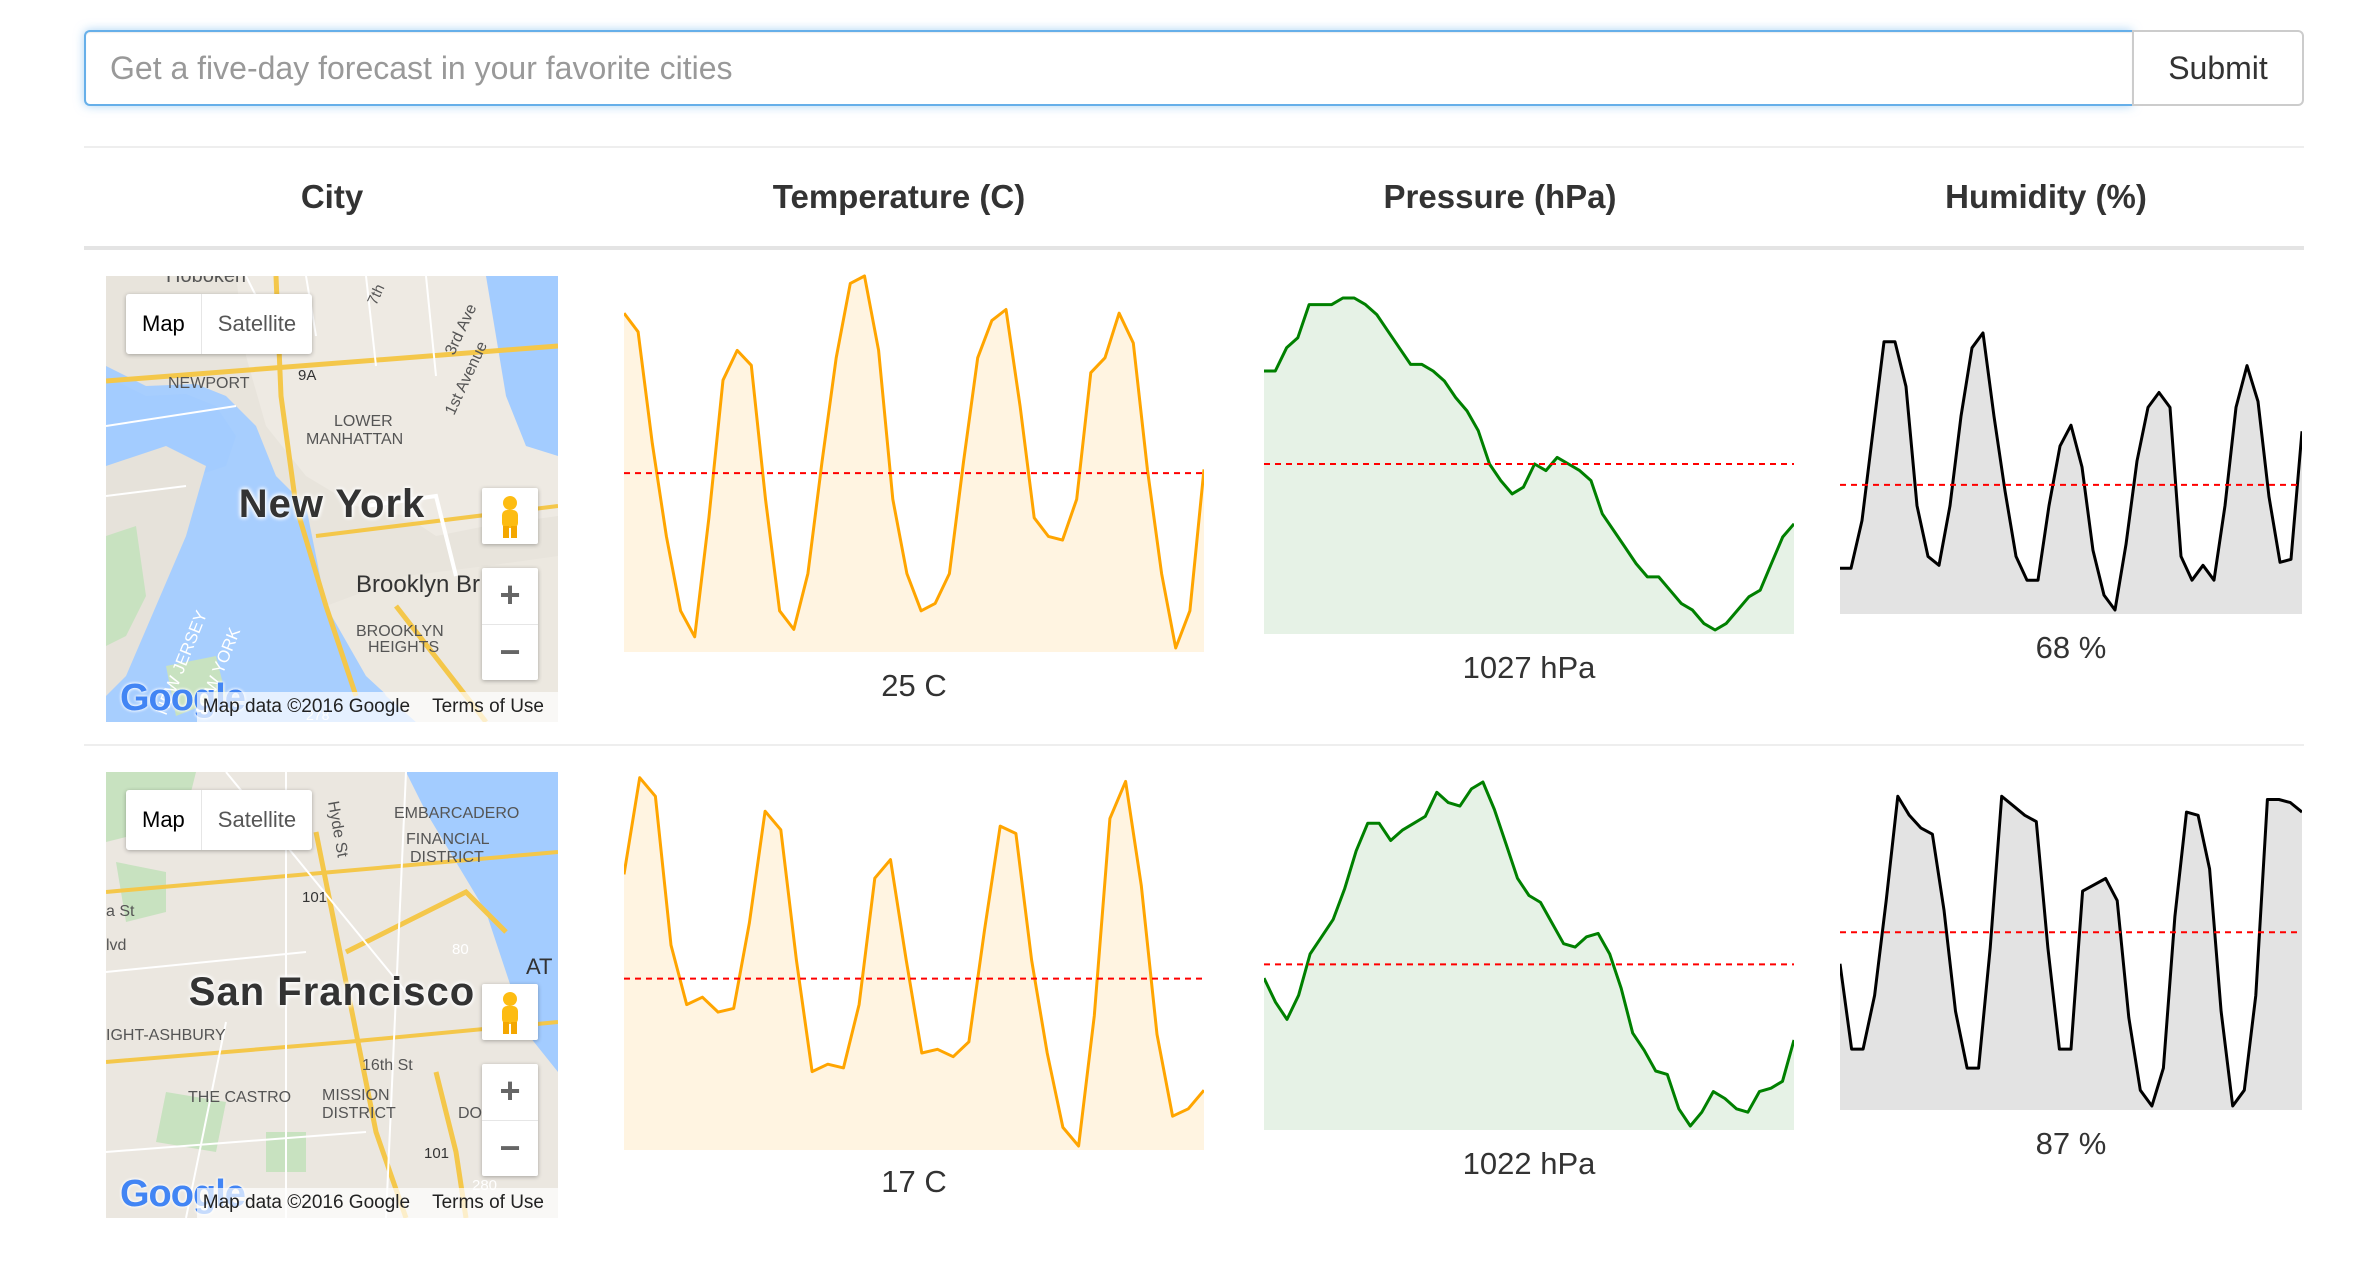  I want to click on table-header-divider, so click(1194, 248).